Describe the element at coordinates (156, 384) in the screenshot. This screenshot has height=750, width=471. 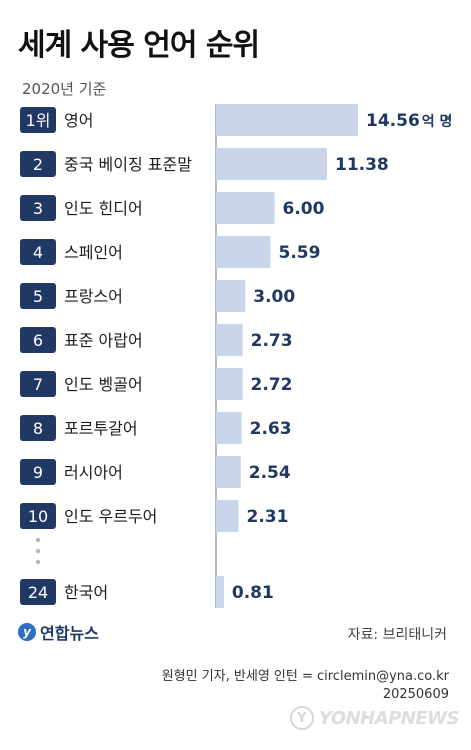
I see `bar-row: 7 인도 벵골어 2.72` at that location.